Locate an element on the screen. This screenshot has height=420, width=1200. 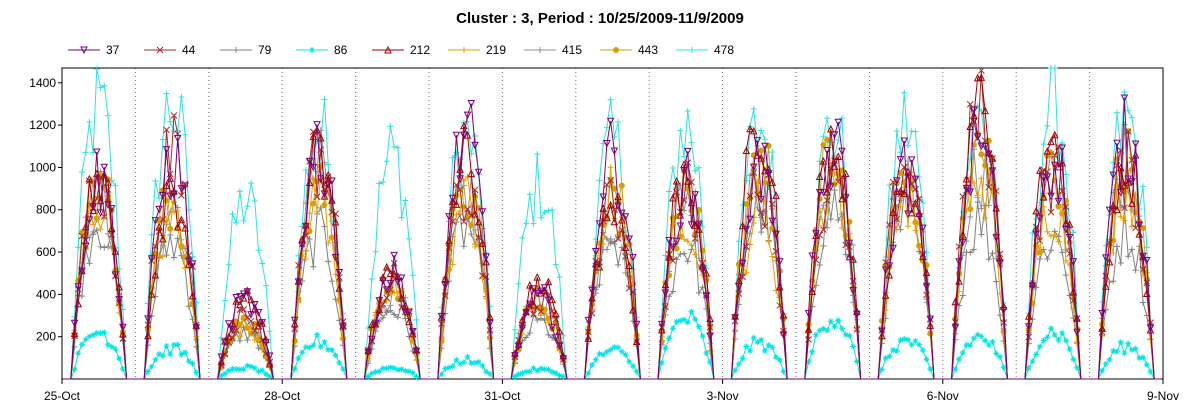
x-tick-label: 9-Nov is located at coordinates (1163, 396).